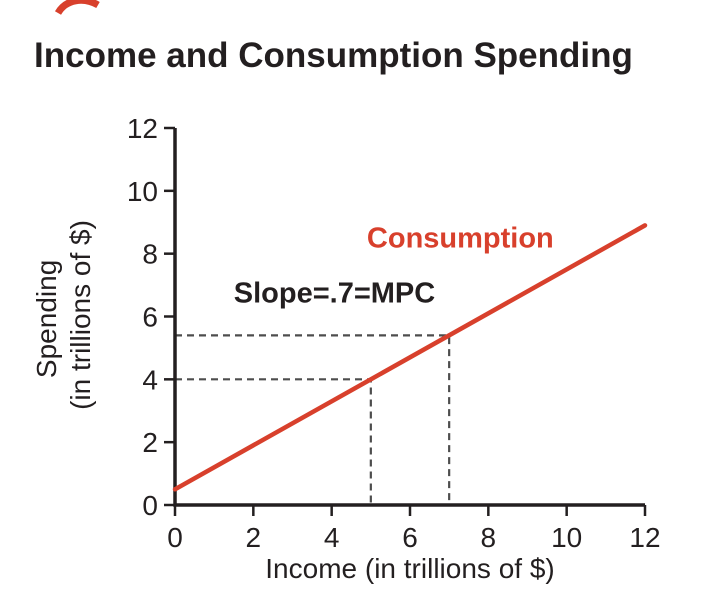  What do you see at coordinates (150, 317) in the screenshot?
I see `y-tick-label: 6` at bounding box center [150, 317].